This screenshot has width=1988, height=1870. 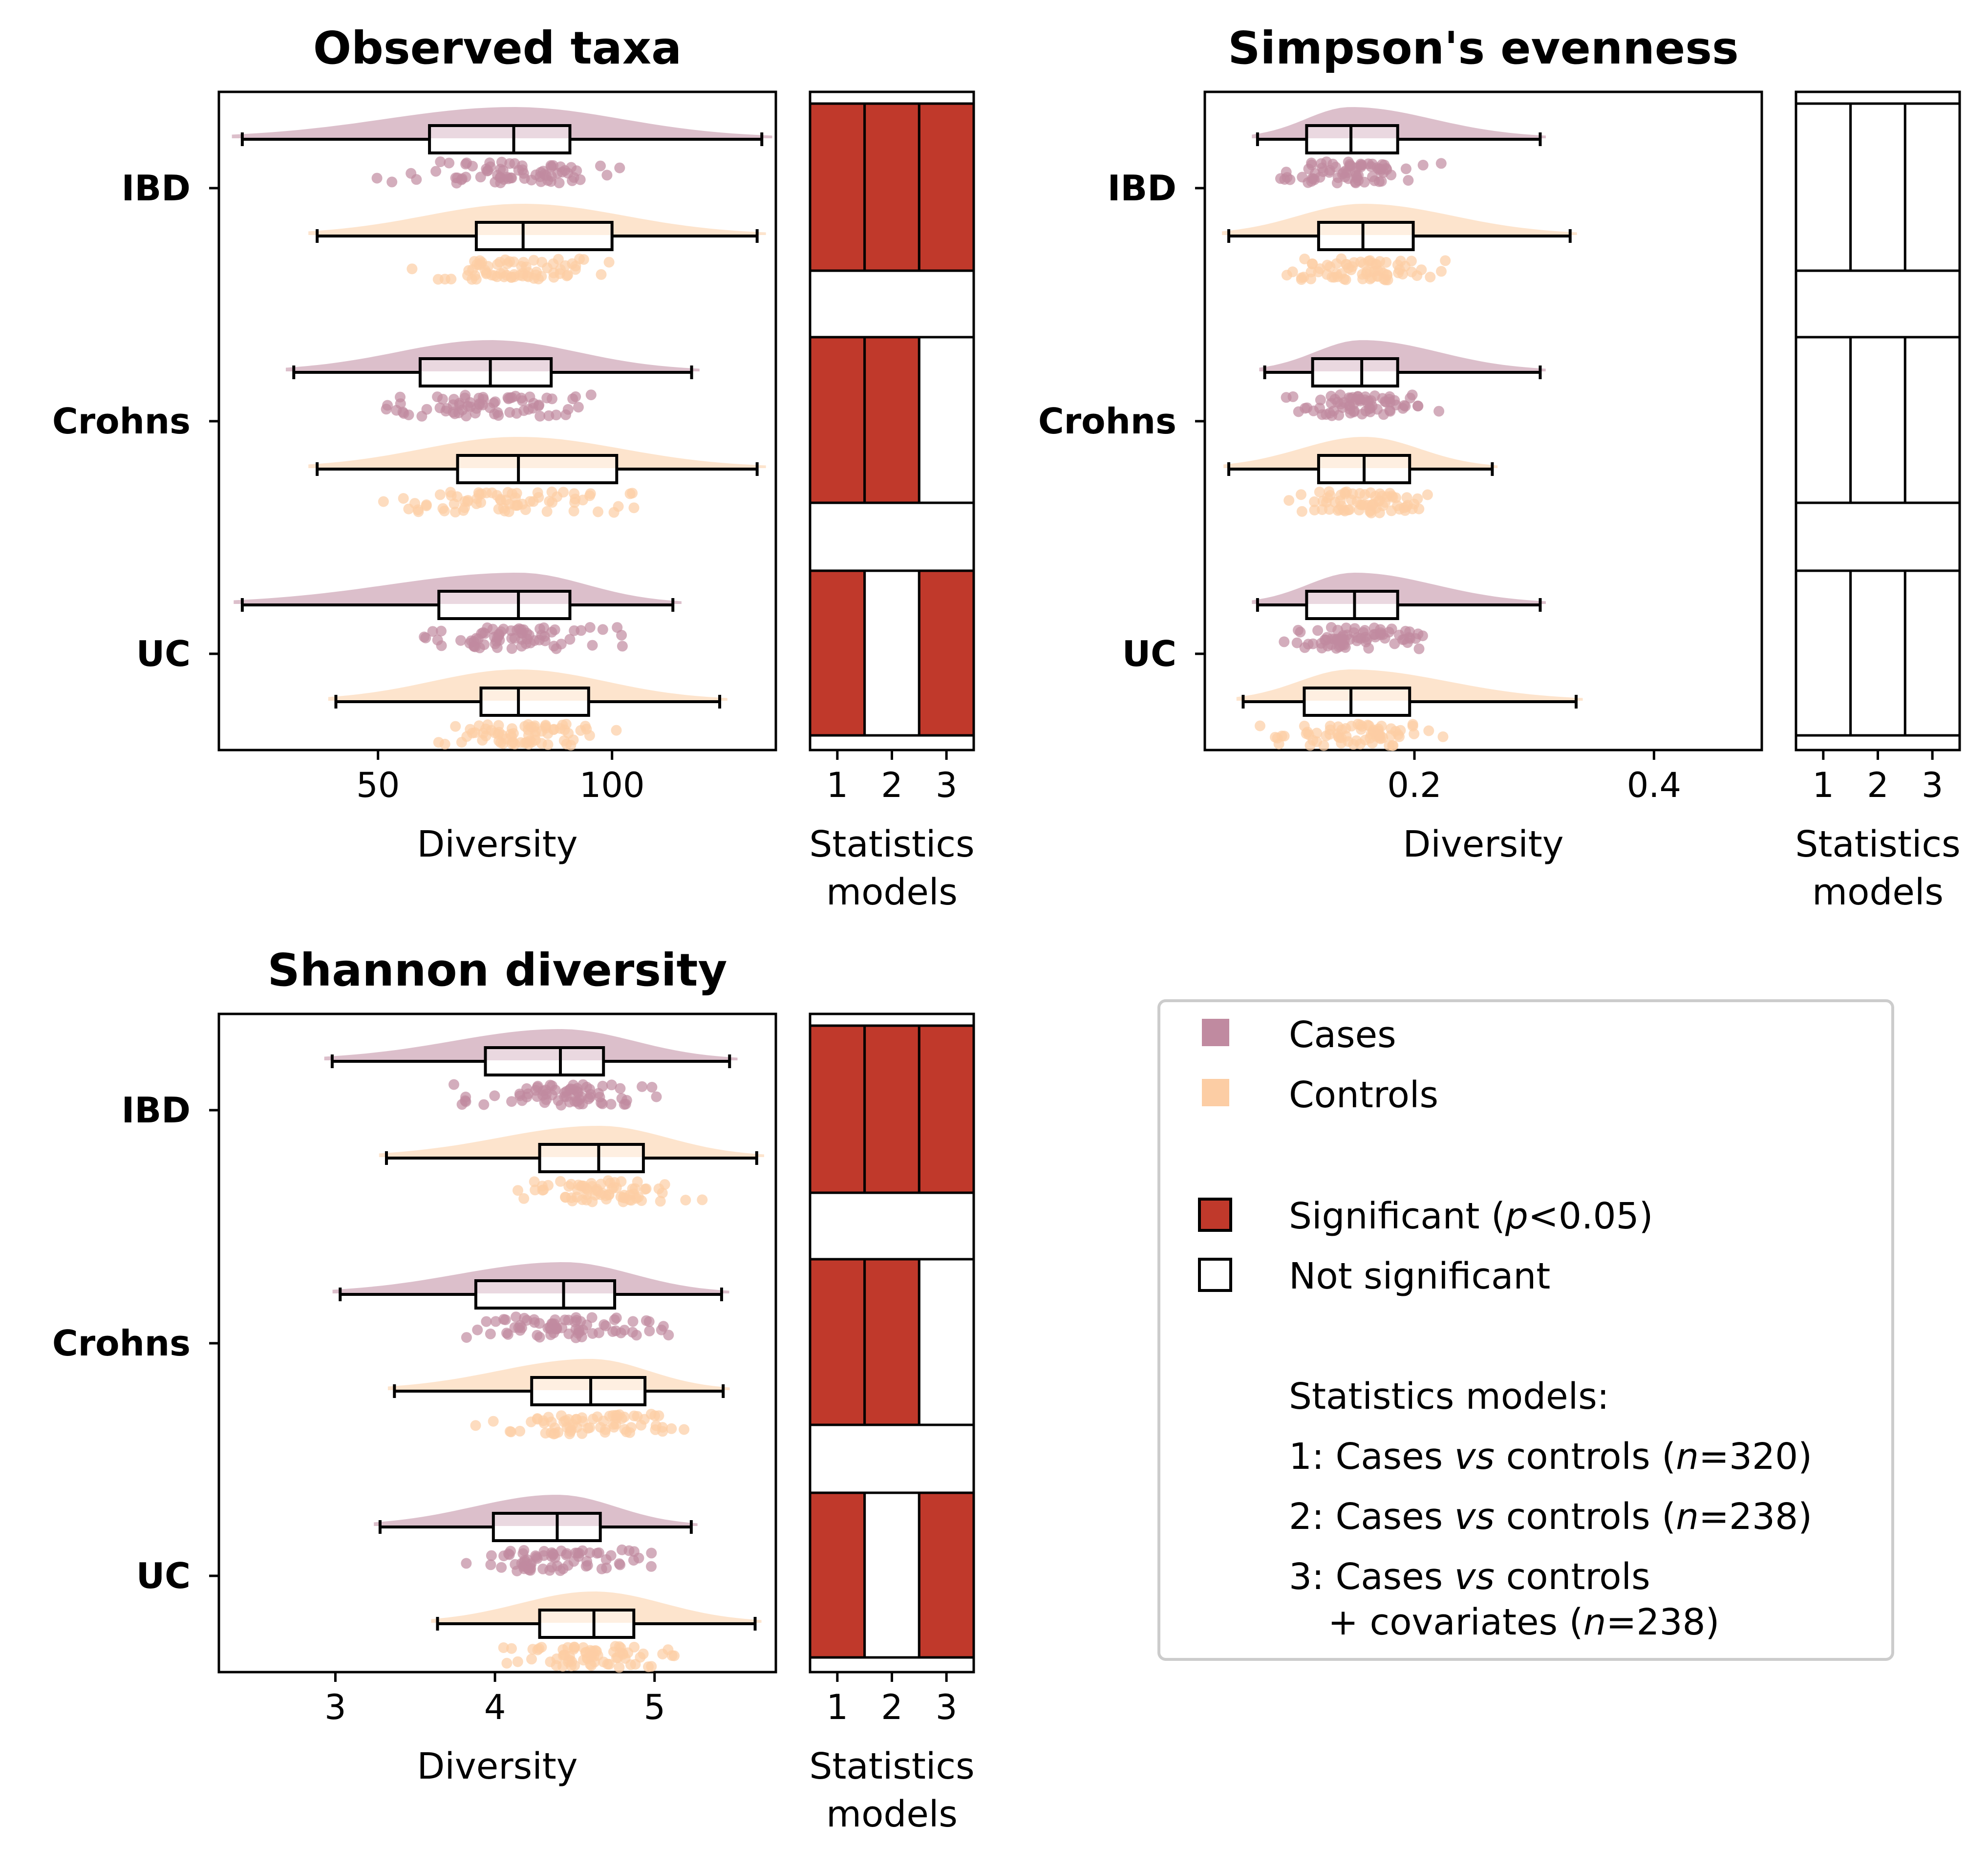 I want to click on shannon-diversity-xlabel: Diversity, so click(x=497, y=1766).